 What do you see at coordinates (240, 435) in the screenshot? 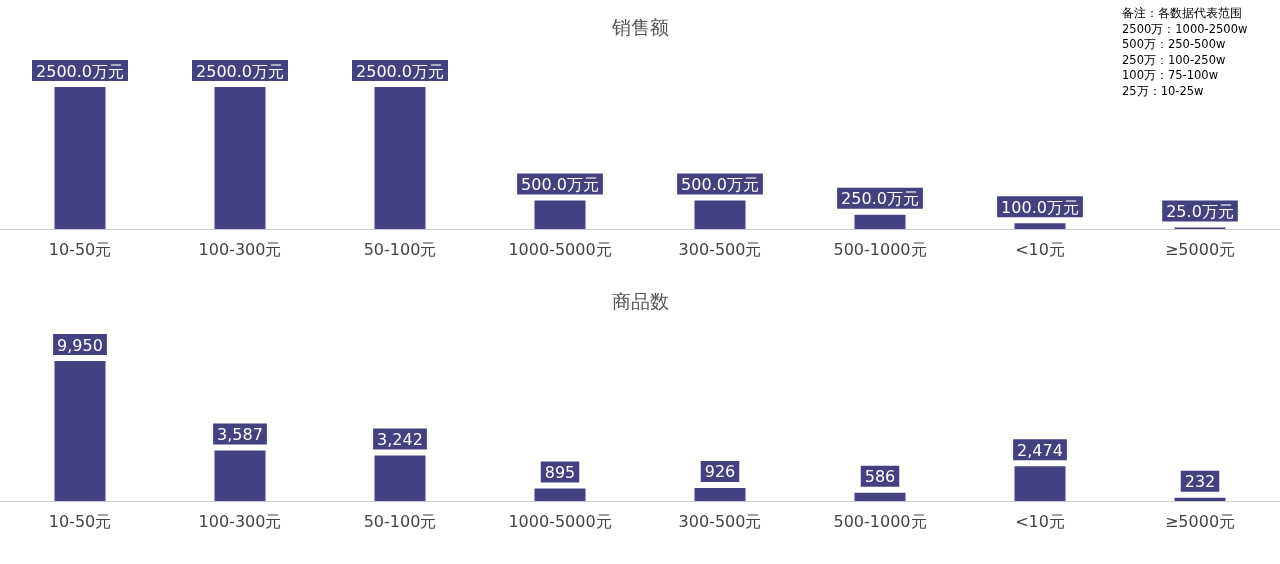
I see `data-label: 3,587` at bounding box center [240, 435].